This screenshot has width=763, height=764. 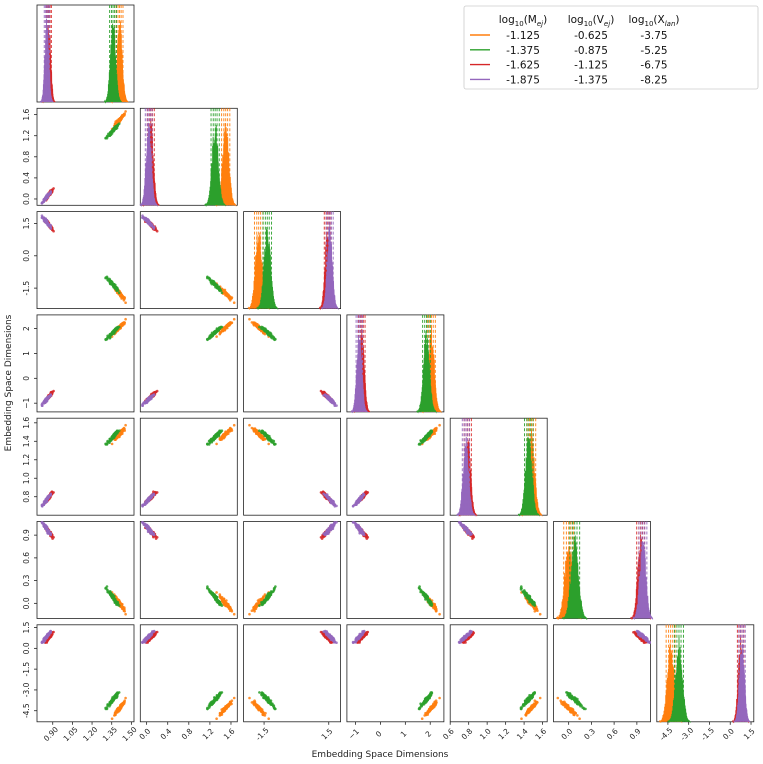 What do you see at coordinates (78, 466) in the screenshot?
I see `panel-4-0: 0.81.01.21.41.6` at bounding box center [78, 466].